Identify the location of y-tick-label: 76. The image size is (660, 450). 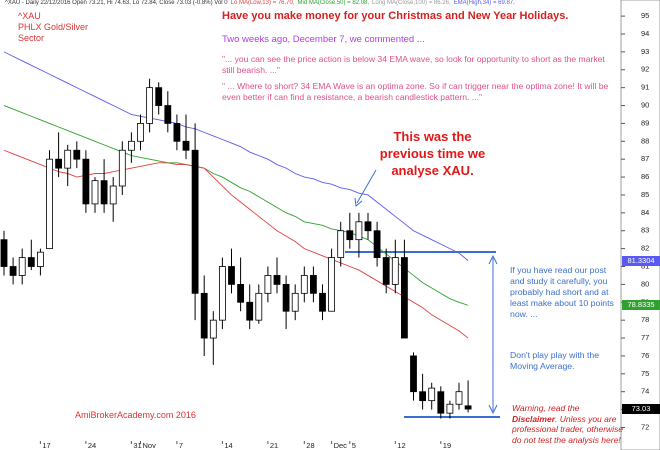
(645, 355).